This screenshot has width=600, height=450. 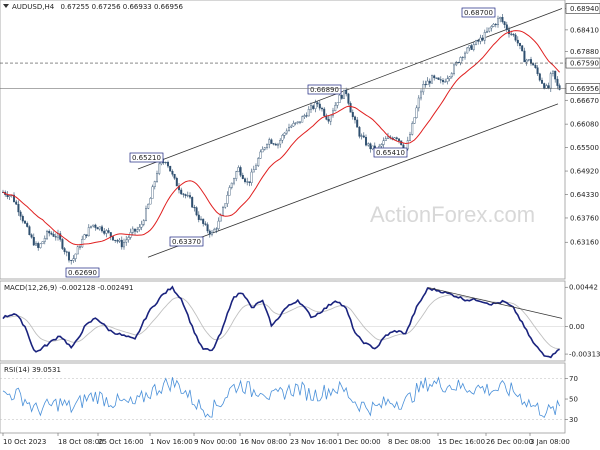 I want to click on macd-tick-label: 0.00442, so click(x=583, y=288).